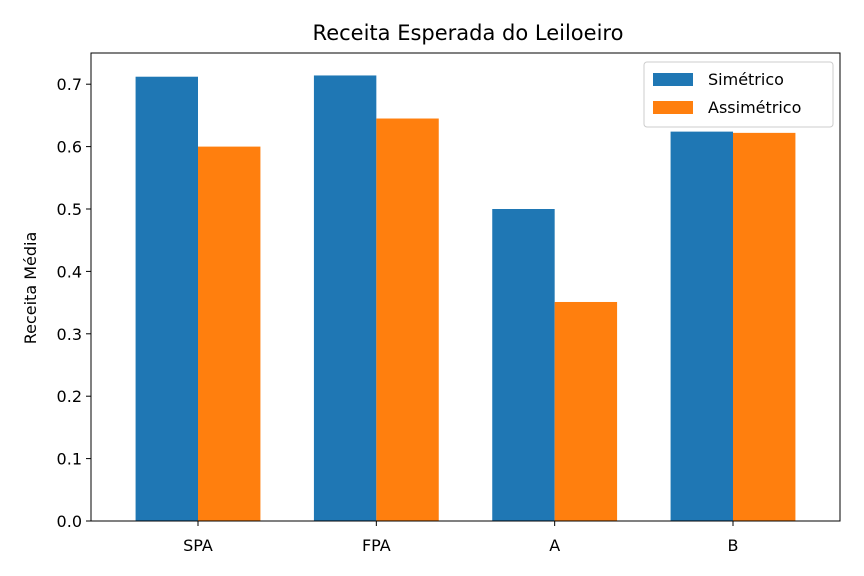  Describe the element at coordinates (754, 107) in the screenshot. I see `legend-label-assimetrico: Assimétrico` at that location.